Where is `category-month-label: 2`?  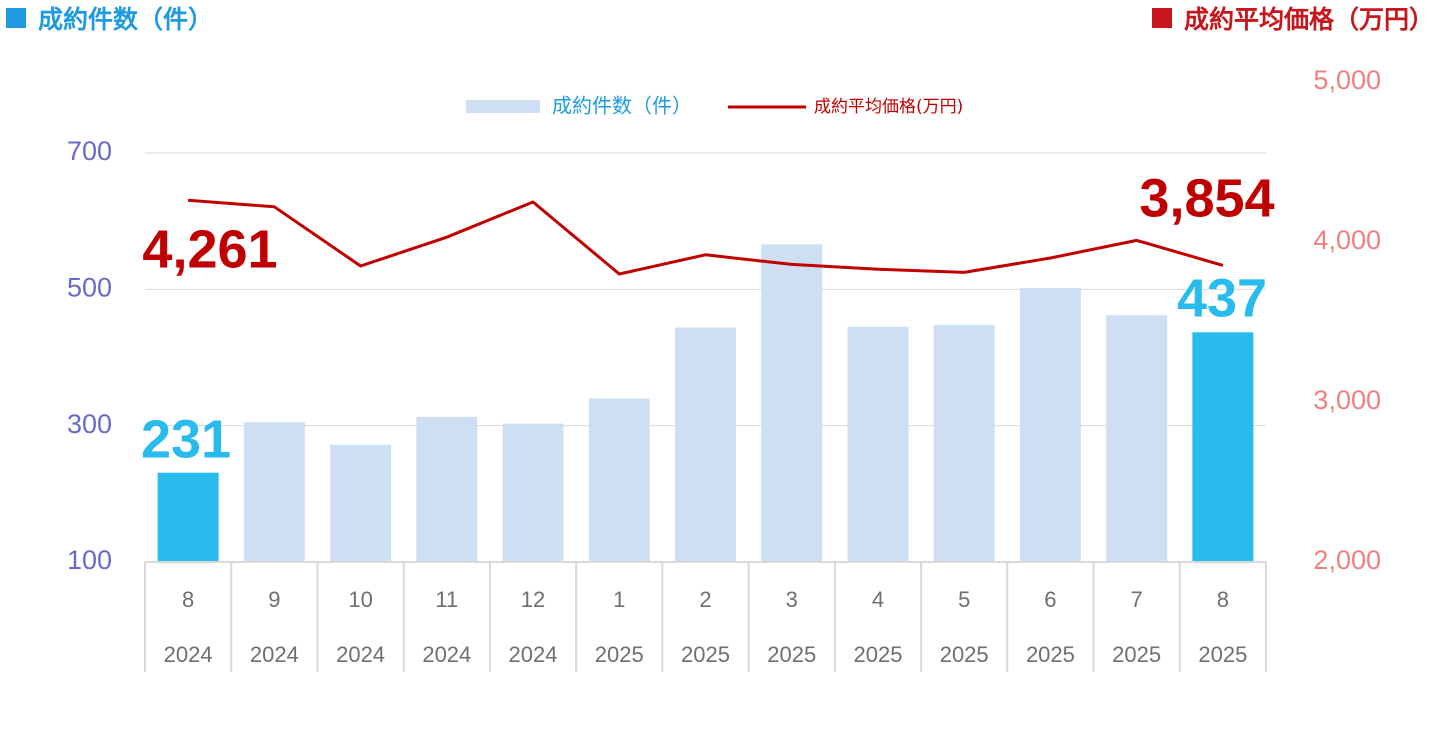 category-month-label: 2 is located at coordinates (705, 599).